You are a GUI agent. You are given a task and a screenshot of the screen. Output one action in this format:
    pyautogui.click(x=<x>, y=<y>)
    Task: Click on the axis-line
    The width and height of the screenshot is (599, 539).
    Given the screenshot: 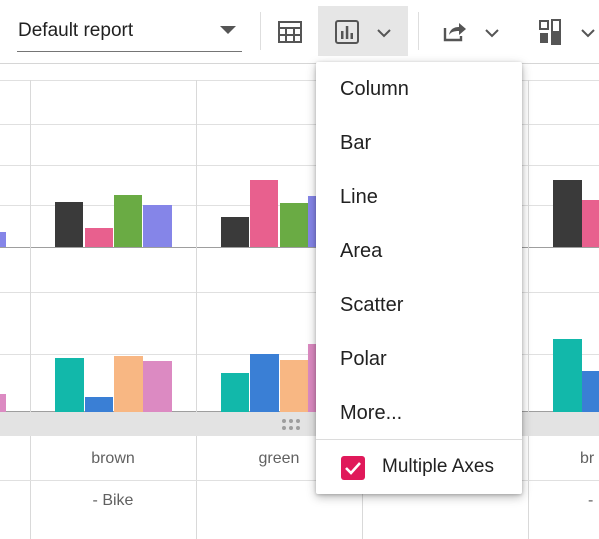 What is the action you would take?
    pyautogui.click(x=299, y=247)
    